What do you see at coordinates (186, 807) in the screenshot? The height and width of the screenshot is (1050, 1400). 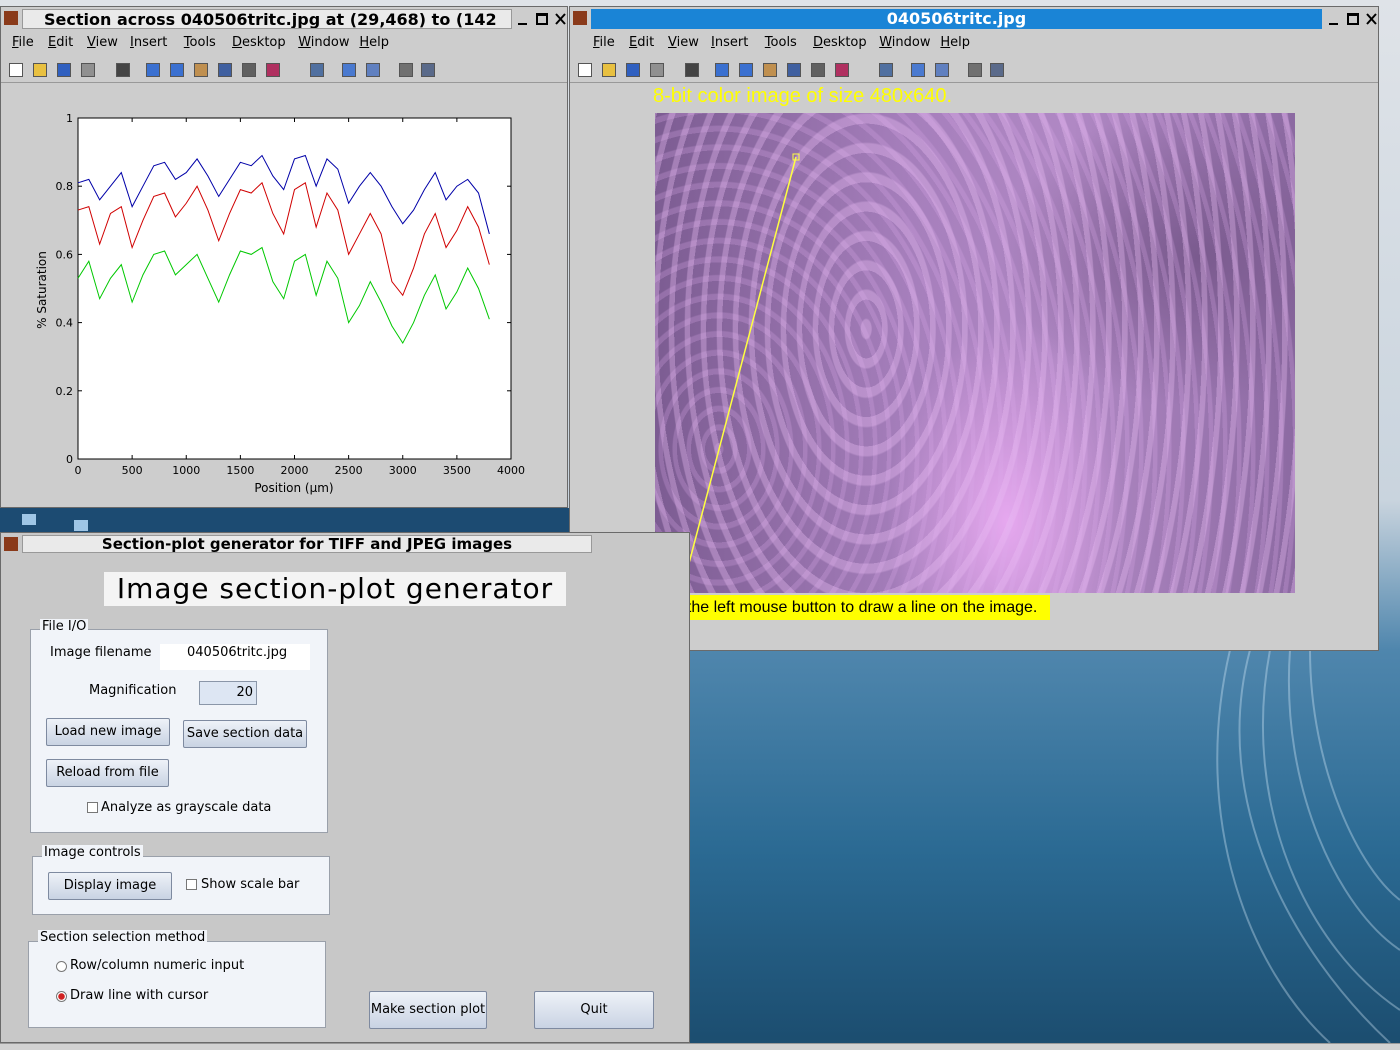 I see `checkbox-label: Analyze as grayscale data` at bounding box center [186, 807].